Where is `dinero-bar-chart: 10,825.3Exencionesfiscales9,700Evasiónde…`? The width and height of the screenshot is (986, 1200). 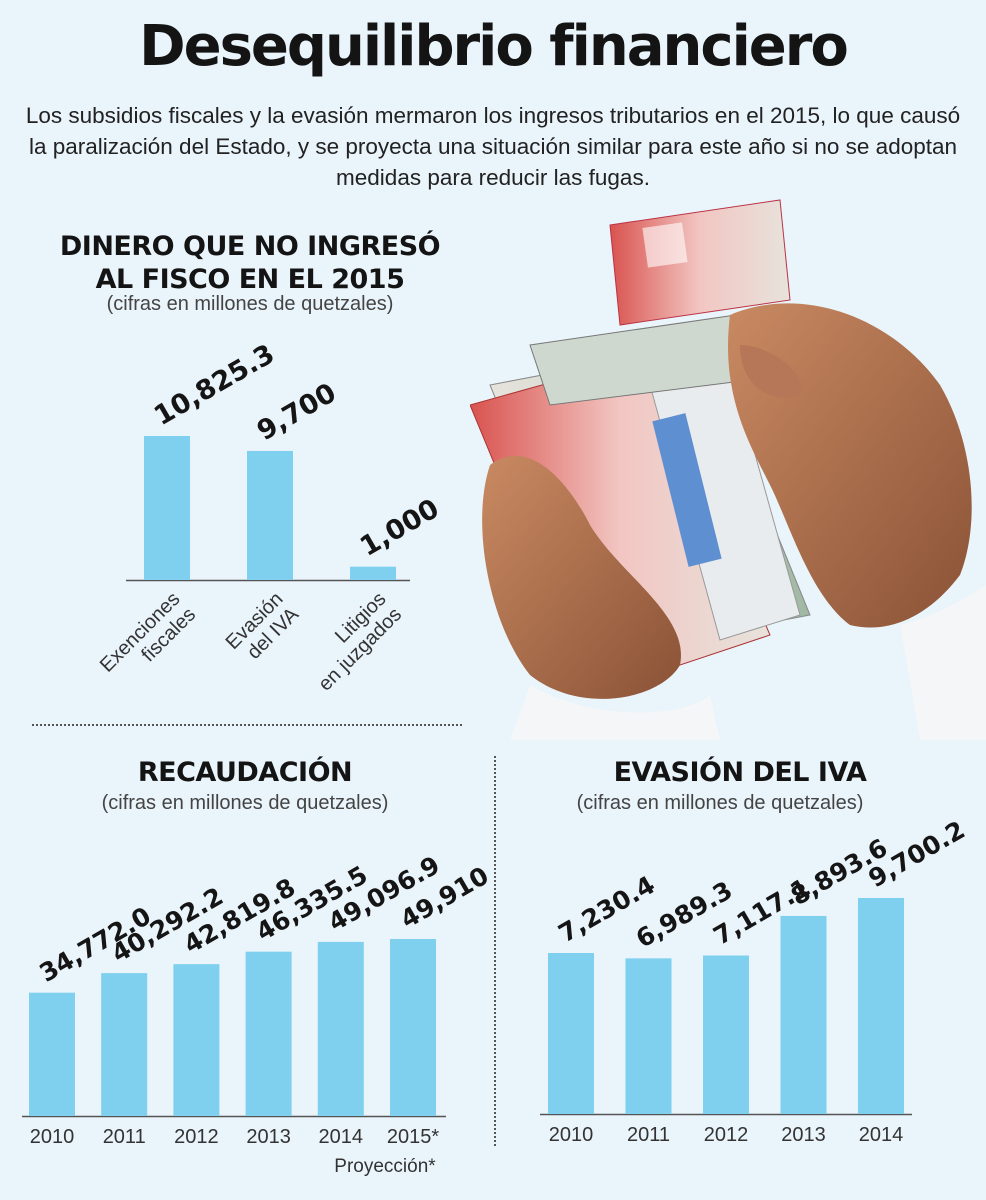
dinero-bar-chart: 10,825.3Exencionesfiscales9,700Evasiónde… is located at coordinates (270, 517).